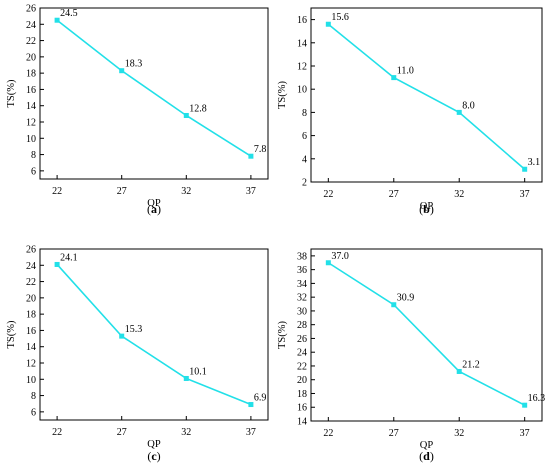  I want to click on data-label: 8.0, so click(468, 105).